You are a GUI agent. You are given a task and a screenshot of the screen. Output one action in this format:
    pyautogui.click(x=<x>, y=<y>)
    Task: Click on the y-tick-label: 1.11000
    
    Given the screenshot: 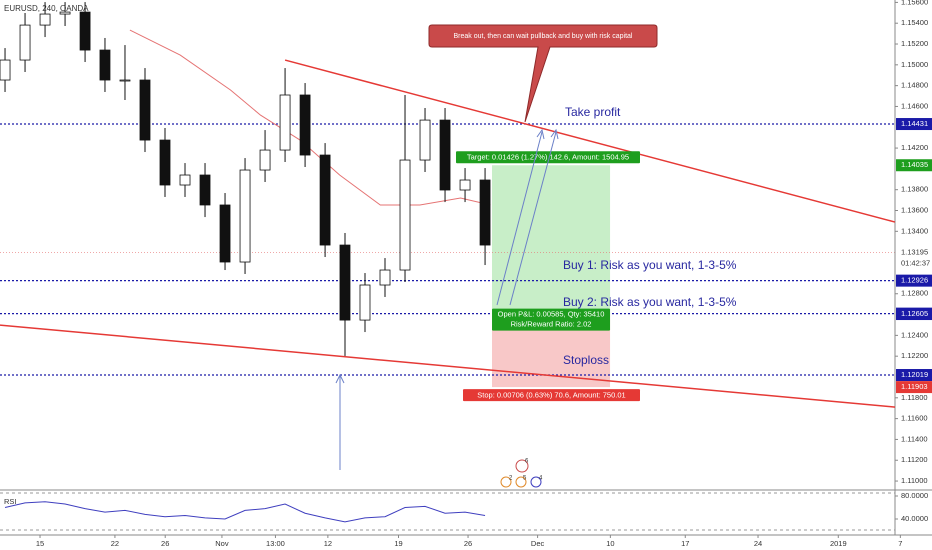 What is the action you would take?
    pyautogui.click(x=914, y=480)
    